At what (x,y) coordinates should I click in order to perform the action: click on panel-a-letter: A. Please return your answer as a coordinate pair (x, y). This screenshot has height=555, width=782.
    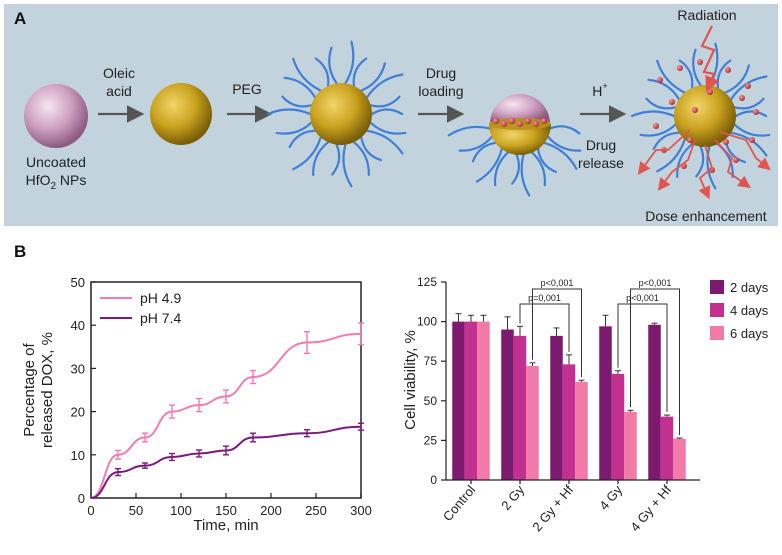
    Looking at the image, I should click on (20, 18).